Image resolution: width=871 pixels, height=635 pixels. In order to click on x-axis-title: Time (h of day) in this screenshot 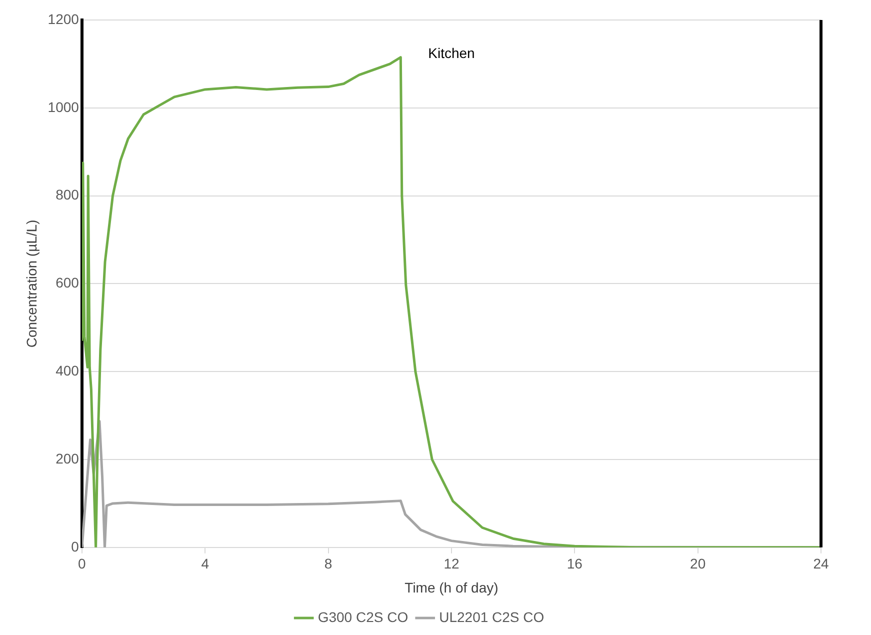, I will do `click(451, 587)`.